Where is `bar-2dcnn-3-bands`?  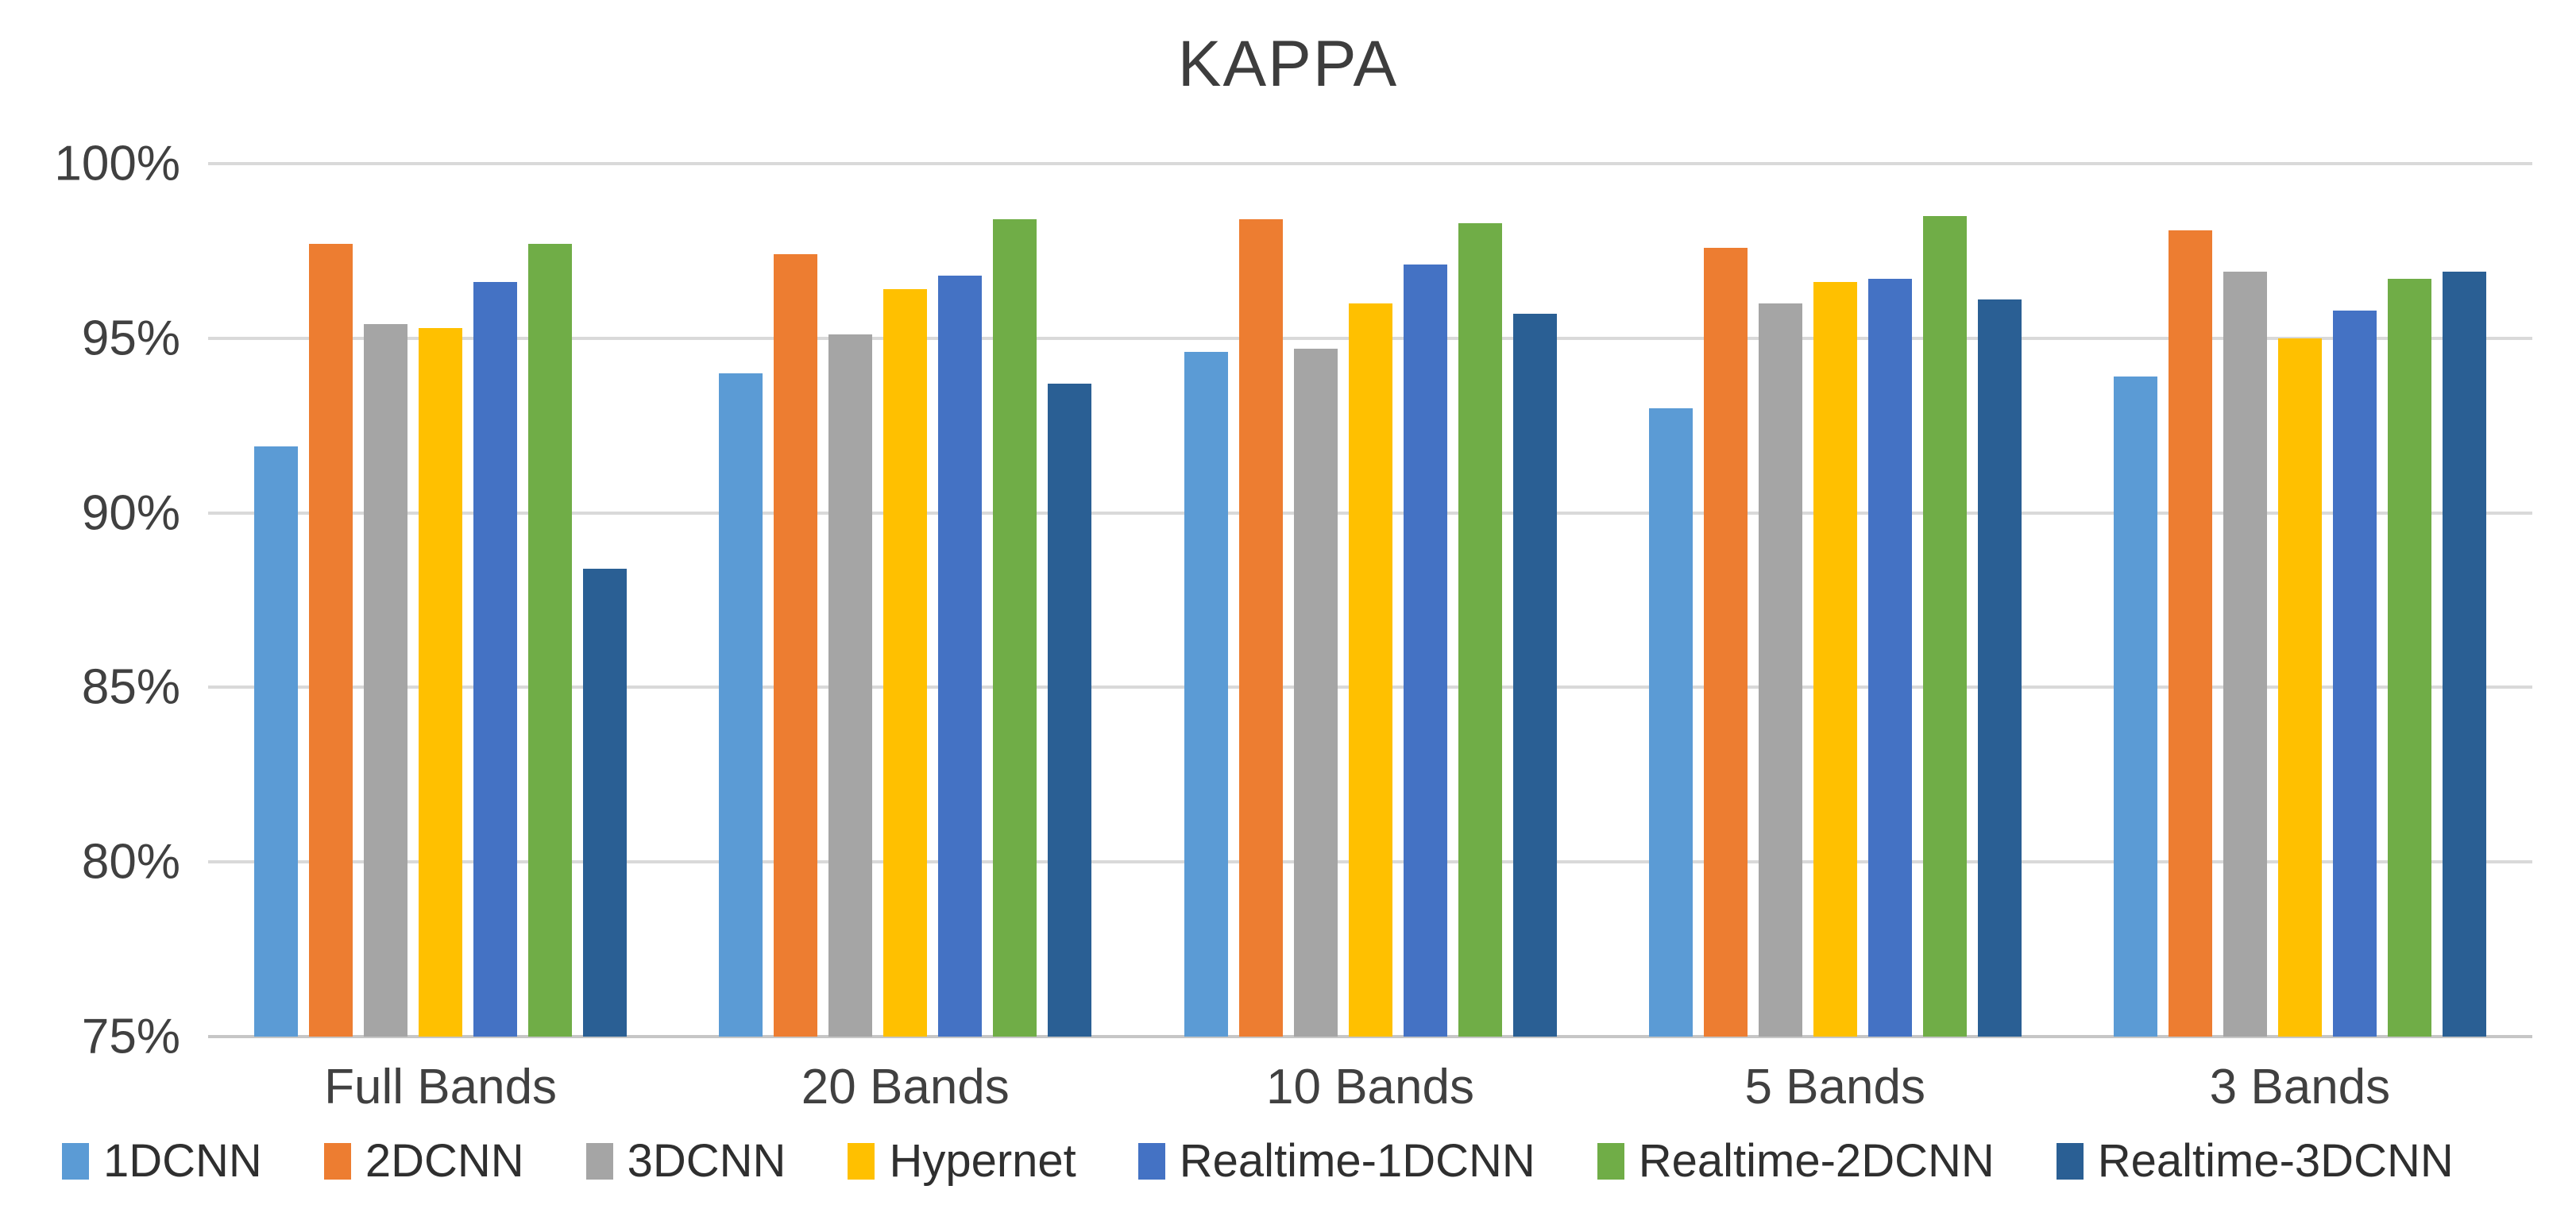 bar-2dcnn-3-bands is located at coordinates (2190, 633).